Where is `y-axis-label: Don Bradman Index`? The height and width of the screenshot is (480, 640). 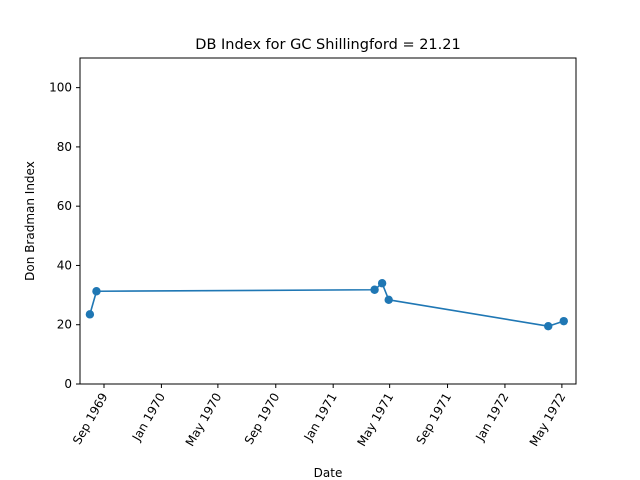
y-axis-label: Don Bradman Index is located at coordinates (30, 221).